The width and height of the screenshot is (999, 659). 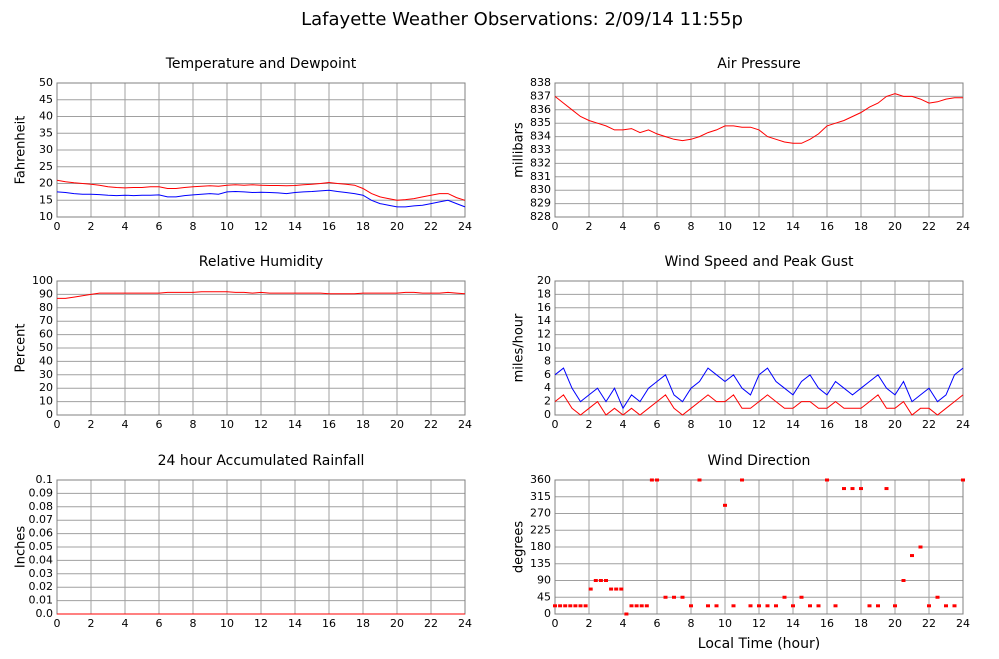 What do you see at coordinates (46, 82) in the screenshot?
I see `y-tick-label: 50` at bounding box center [46, 82].